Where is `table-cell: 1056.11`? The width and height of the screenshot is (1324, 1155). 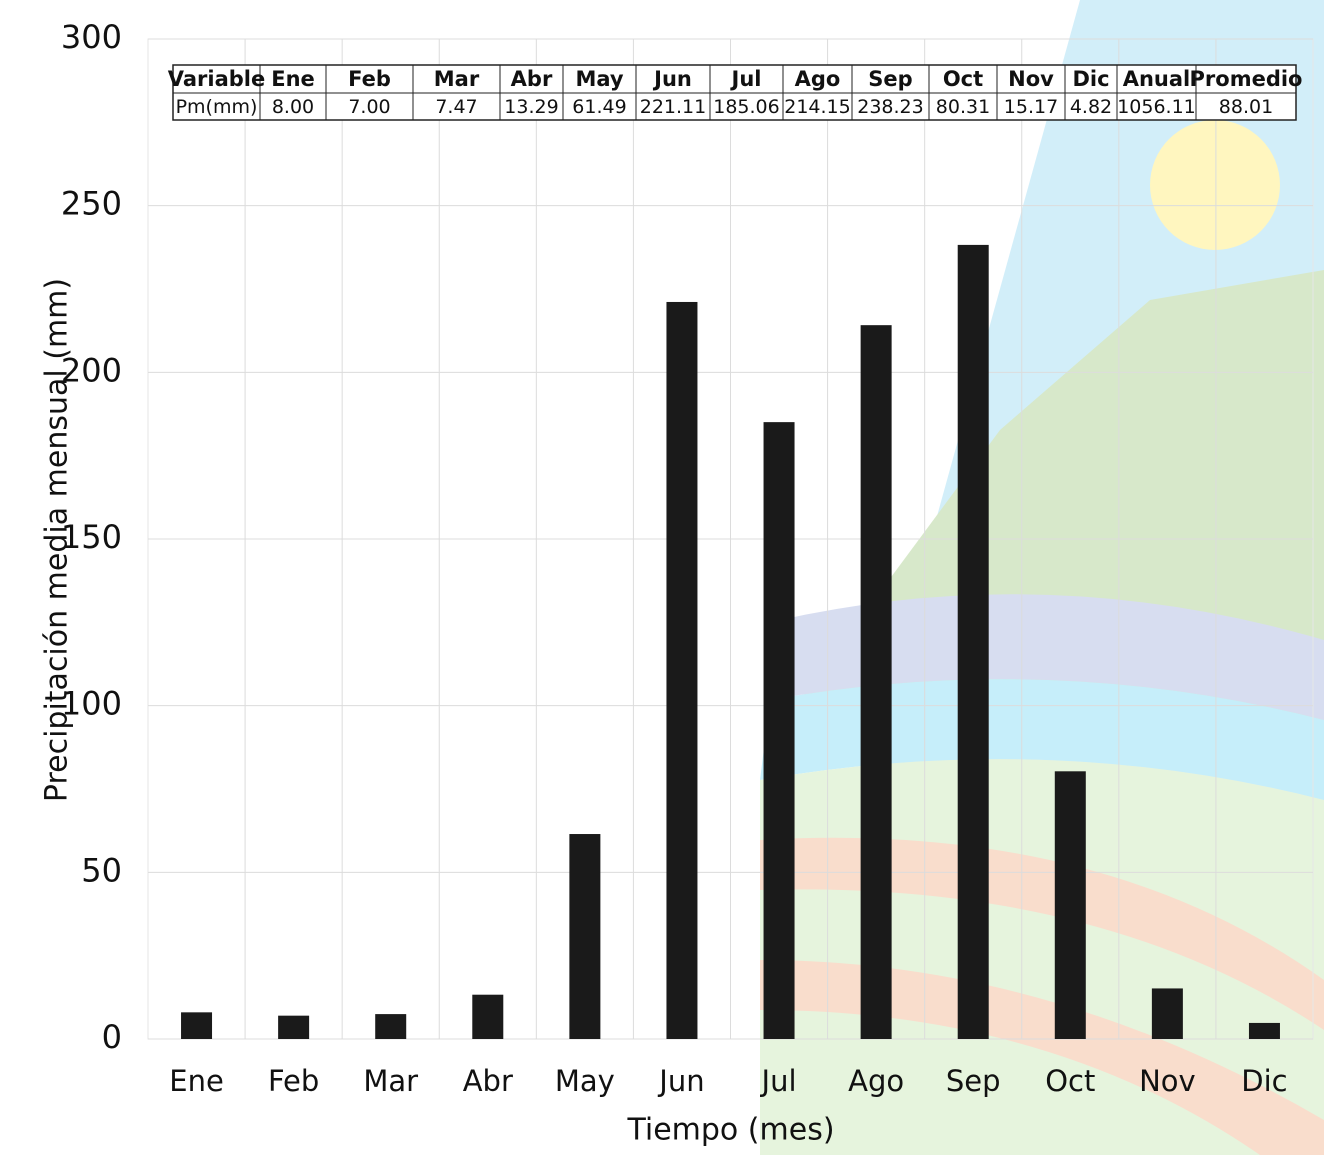
table-cell: 1056.11 is located at coordinates (1156, 107).